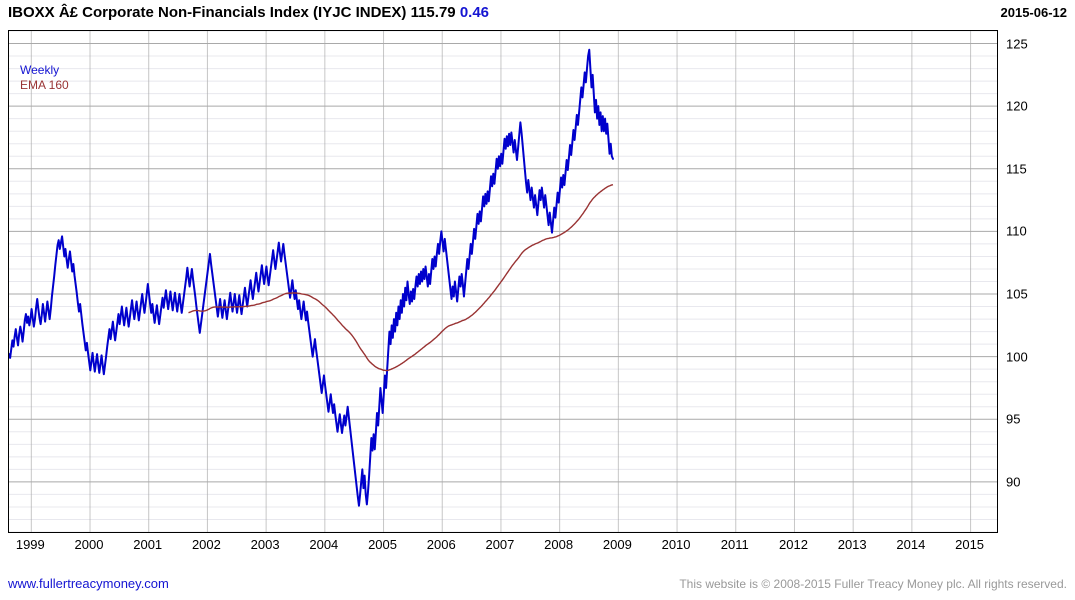 This screenshot has height=600, width=1075. Describe the element at coordinates (734, 544) in the screenshot. I see `x-axis-tick: 2011` at that location.